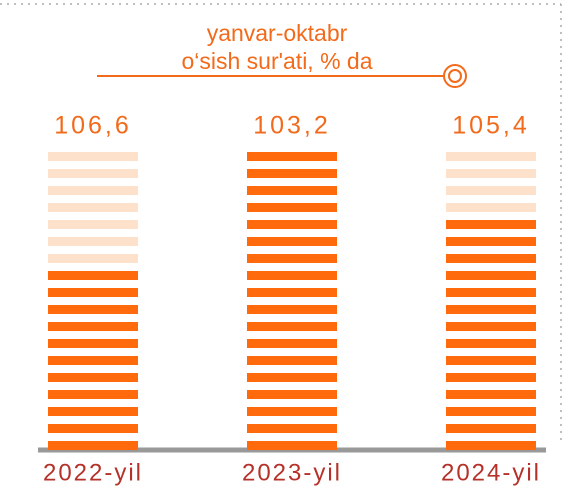 This screenshot has height=493, width=565. I want to click on value-label: 103,2, so click(292, 126).